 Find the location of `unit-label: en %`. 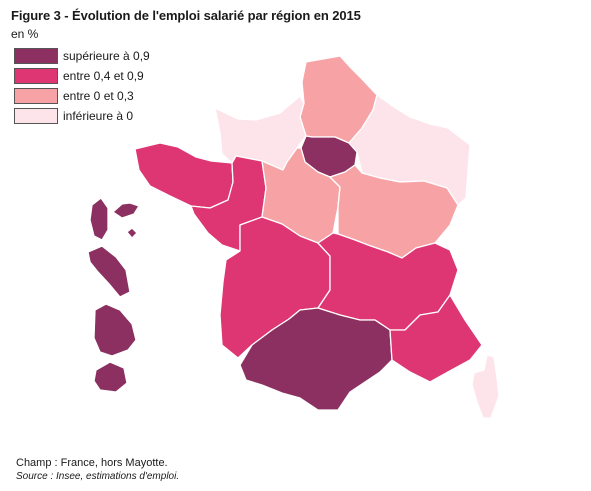

unit-label: en % is located at coordinates (25, 34).